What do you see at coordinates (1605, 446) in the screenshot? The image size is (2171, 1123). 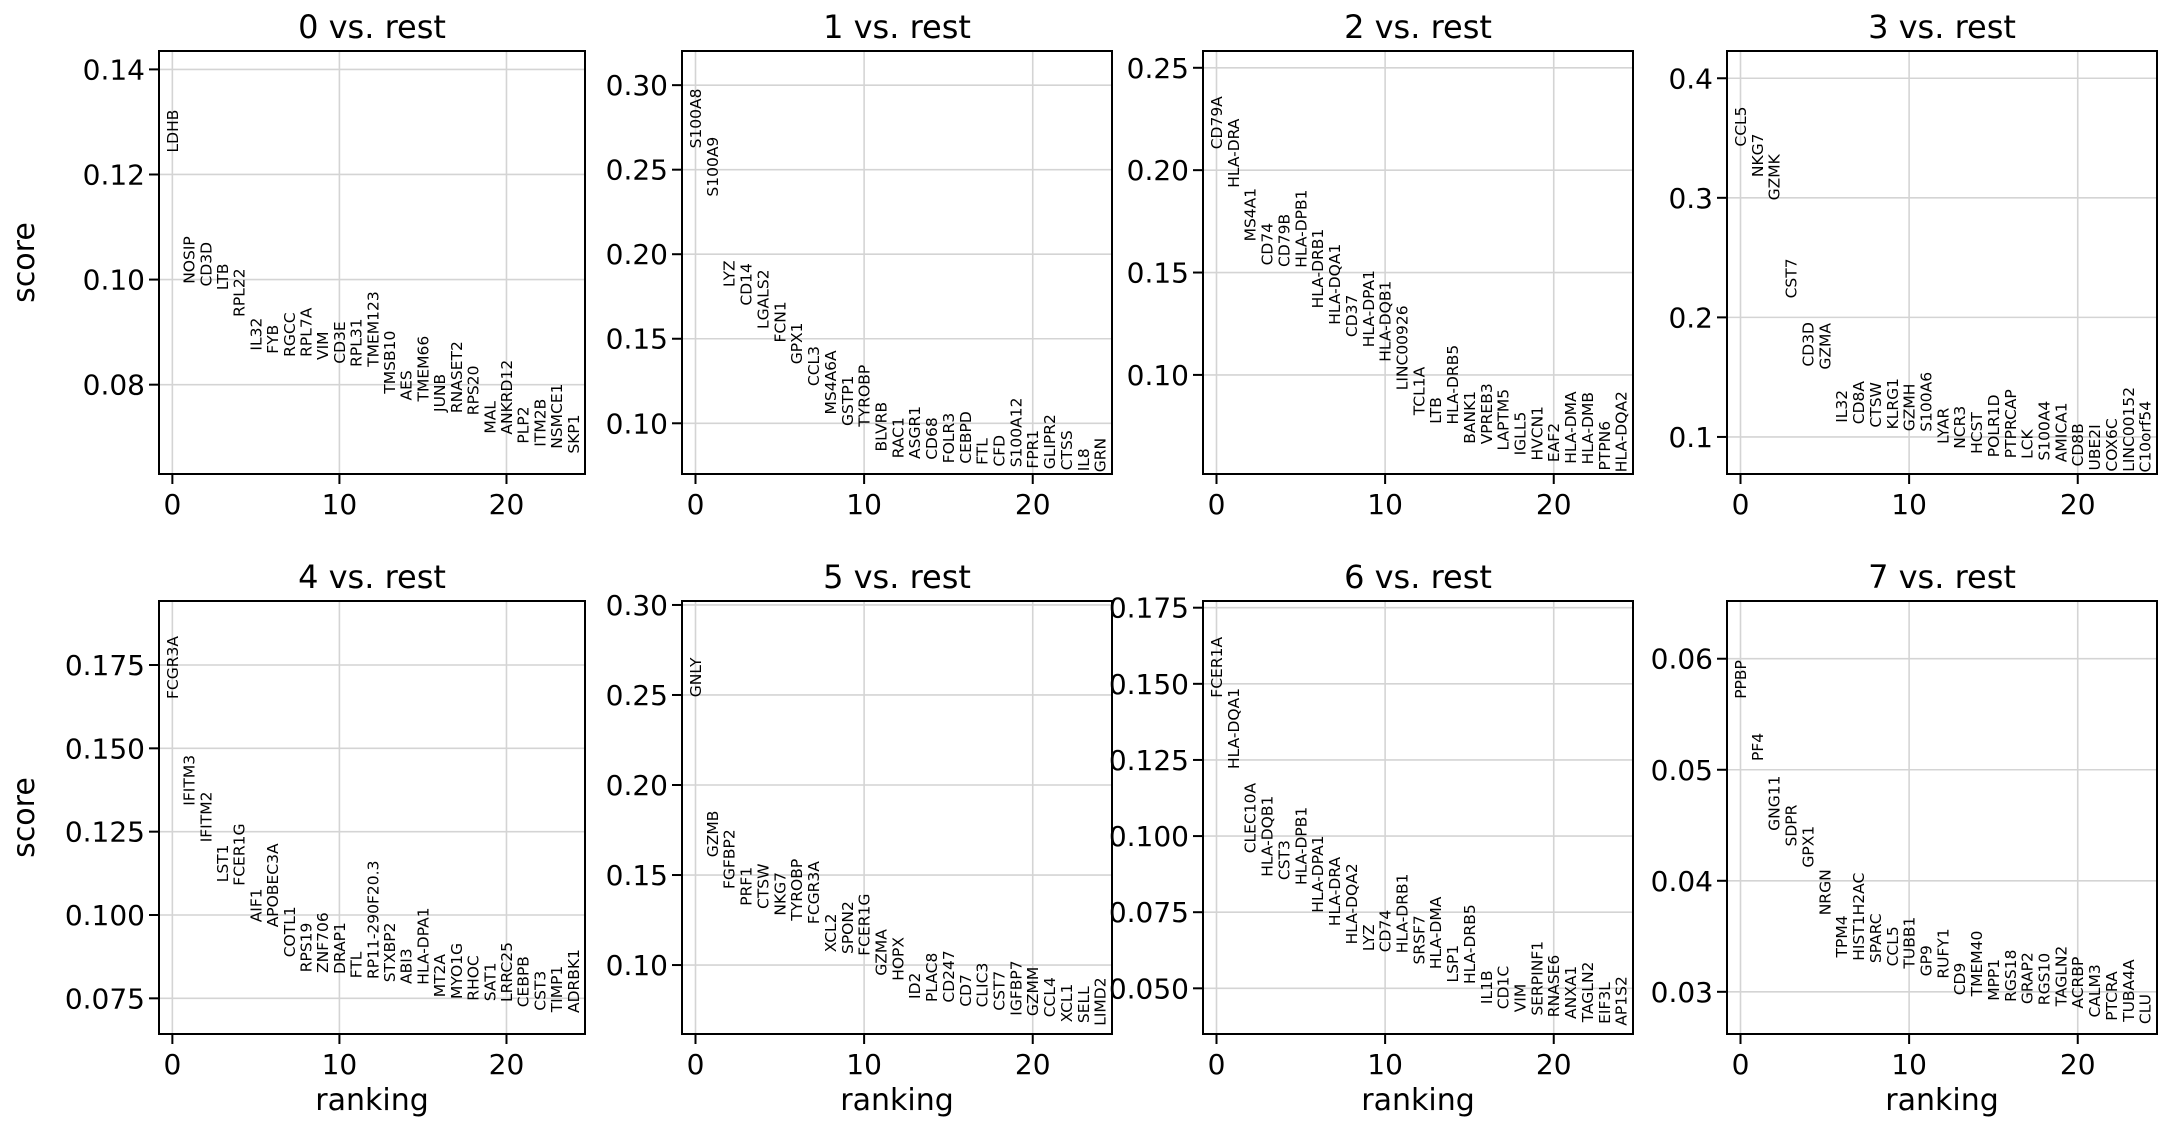 I see `gene-label: PTPN6` at bounding box center [1605, 446].